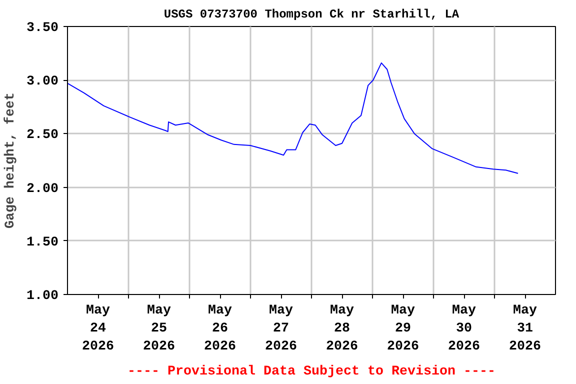 This screenshot has height=384, width=576. What do you see at coordinates (11, 160) in the screenshot?
I see `y-axis-title: Gage height, feet` at bounding box center [11, 160].